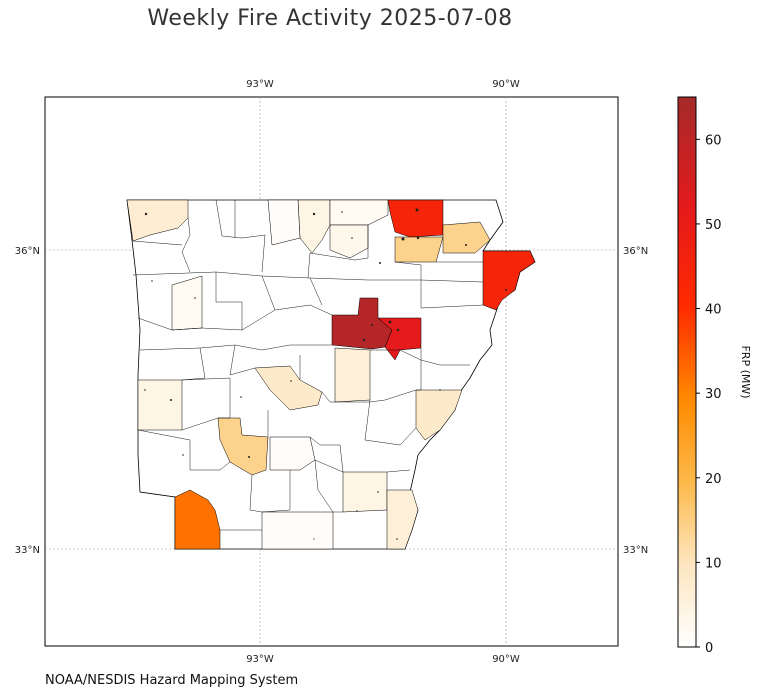 Image resolution: width=760 pixels, height=699 pixels. What do you see at coordinates (399, 339) in the screenshot?
I see `county-central-red` at bounding box center [399, 339].